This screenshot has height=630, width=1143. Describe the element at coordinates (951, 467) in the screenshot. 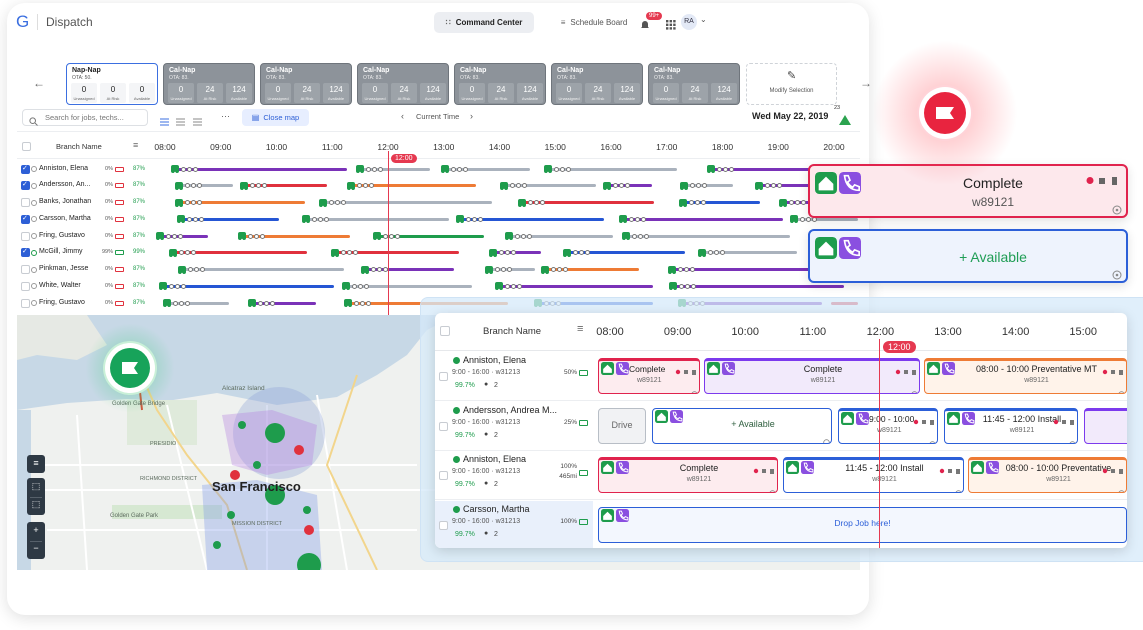

I see `status-icons` at that location.